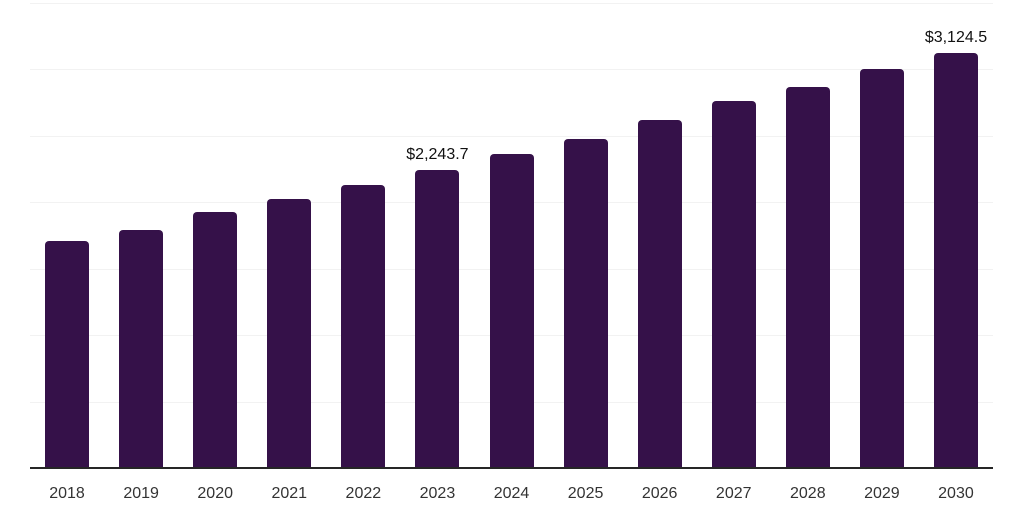 This screenshot has height=512, width=1024. What do you see at coordinates (215, 339) in the screenshot?
I see `bar-2020` at bounding box center [215, 339].